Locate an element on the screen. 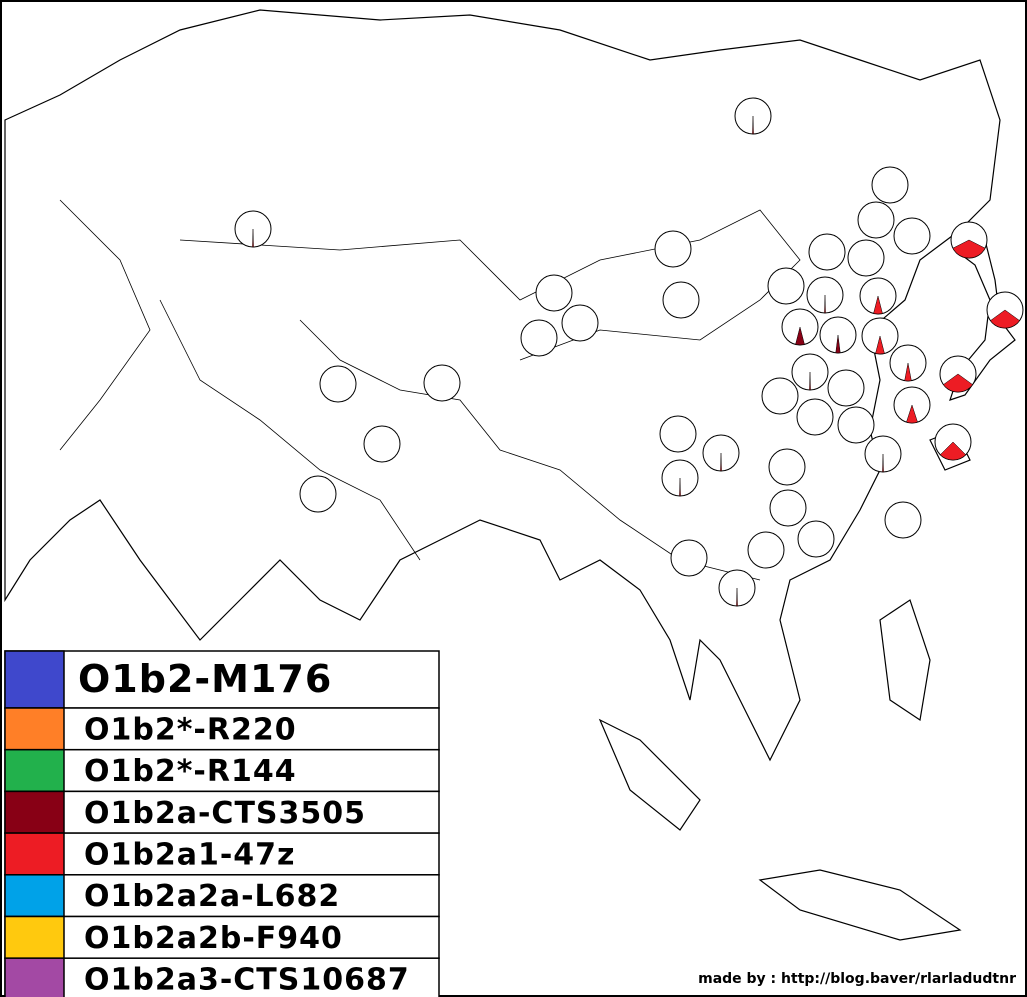 Image resolution: width=1027 pixels, height=997 pixels. legend-label: O1b2a2a-L682 is located at coordinates (212, 896).